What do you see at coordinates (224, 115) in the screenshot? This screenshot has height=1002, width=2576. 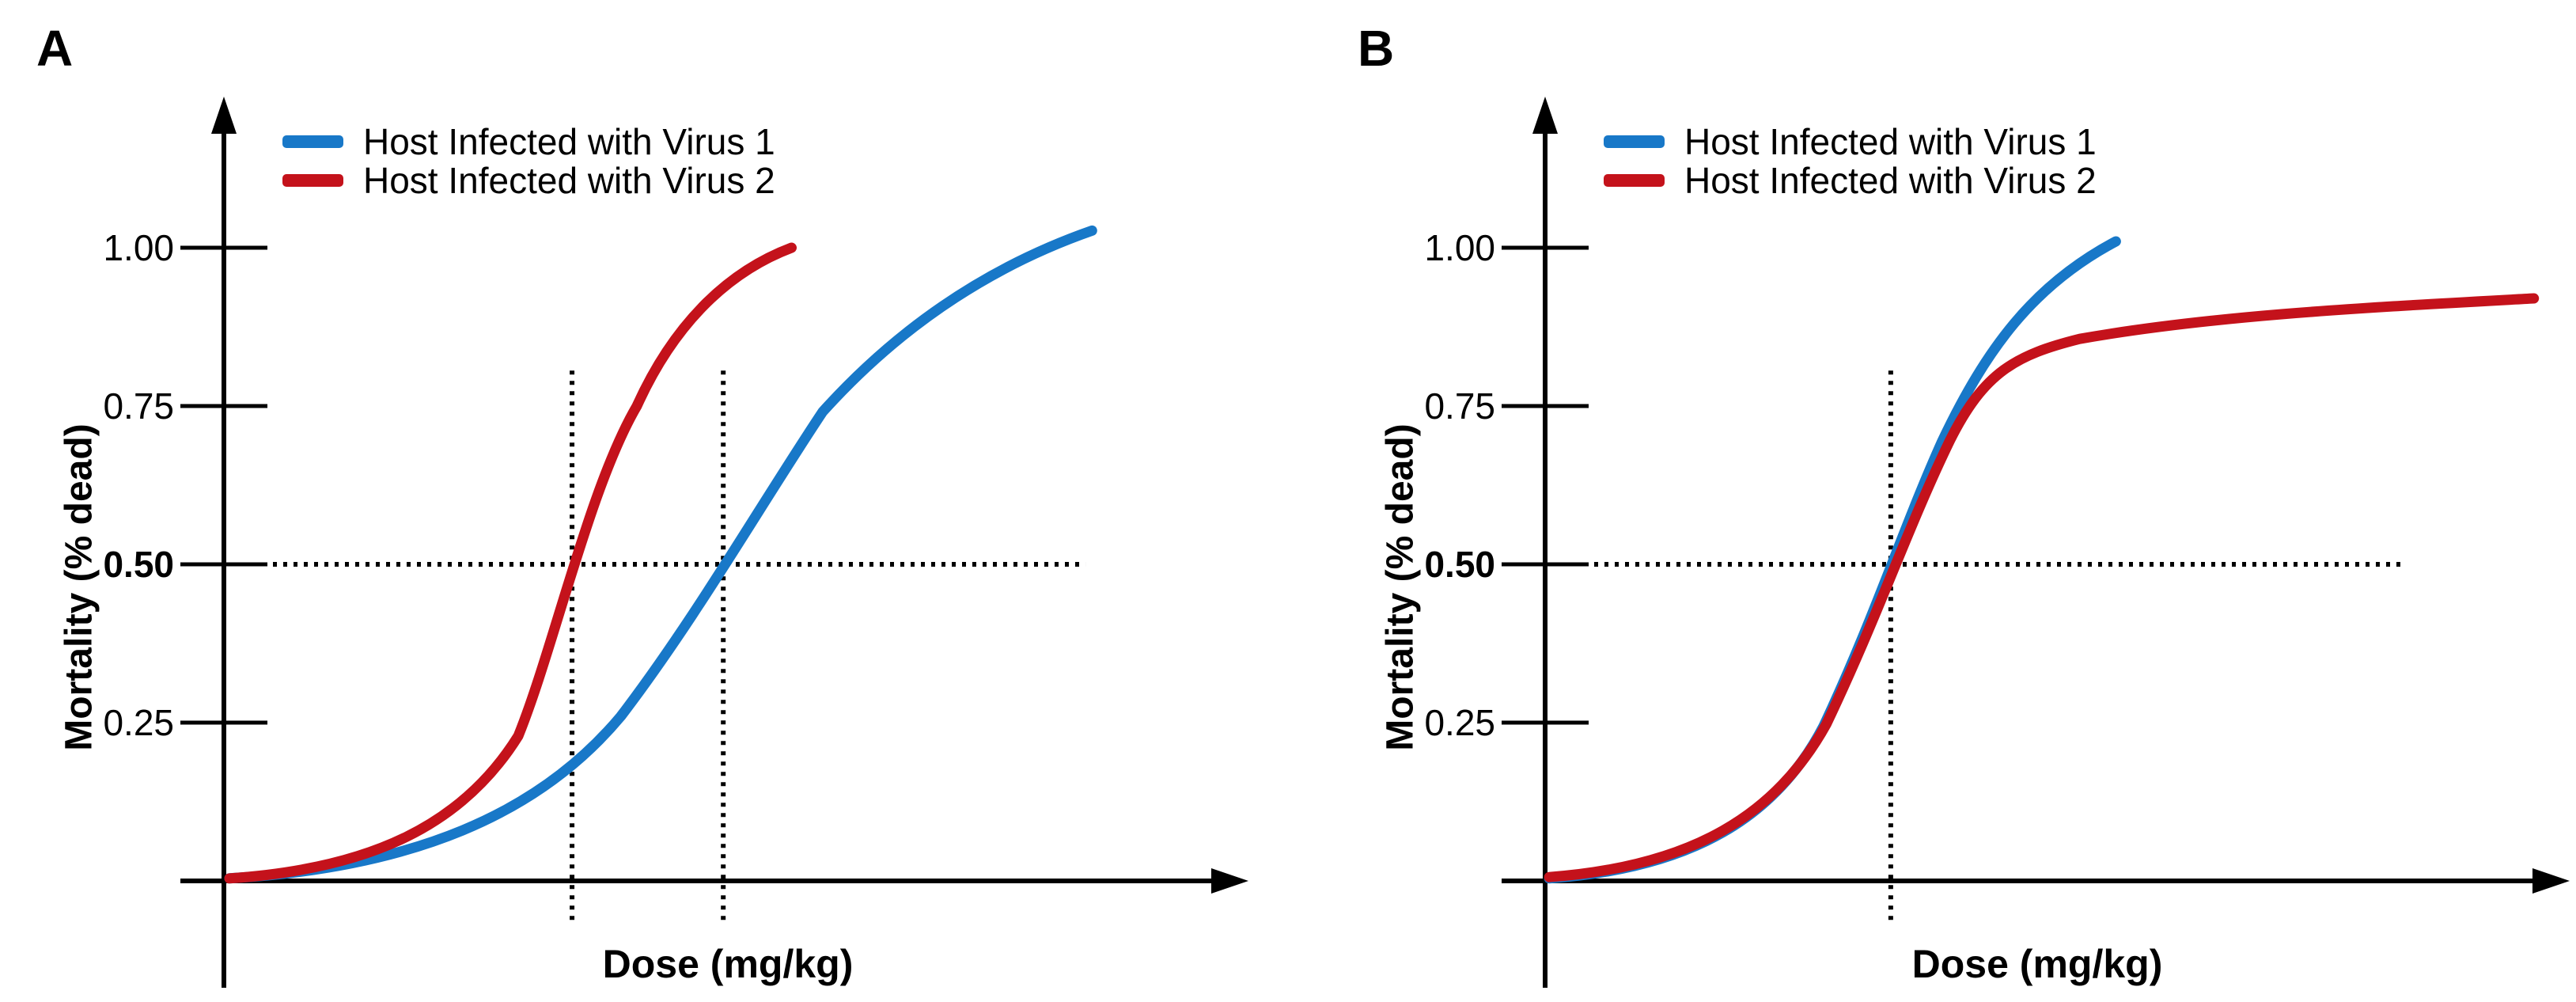 I see `y-axis-arrow-a` at bounding box center [224, 115].